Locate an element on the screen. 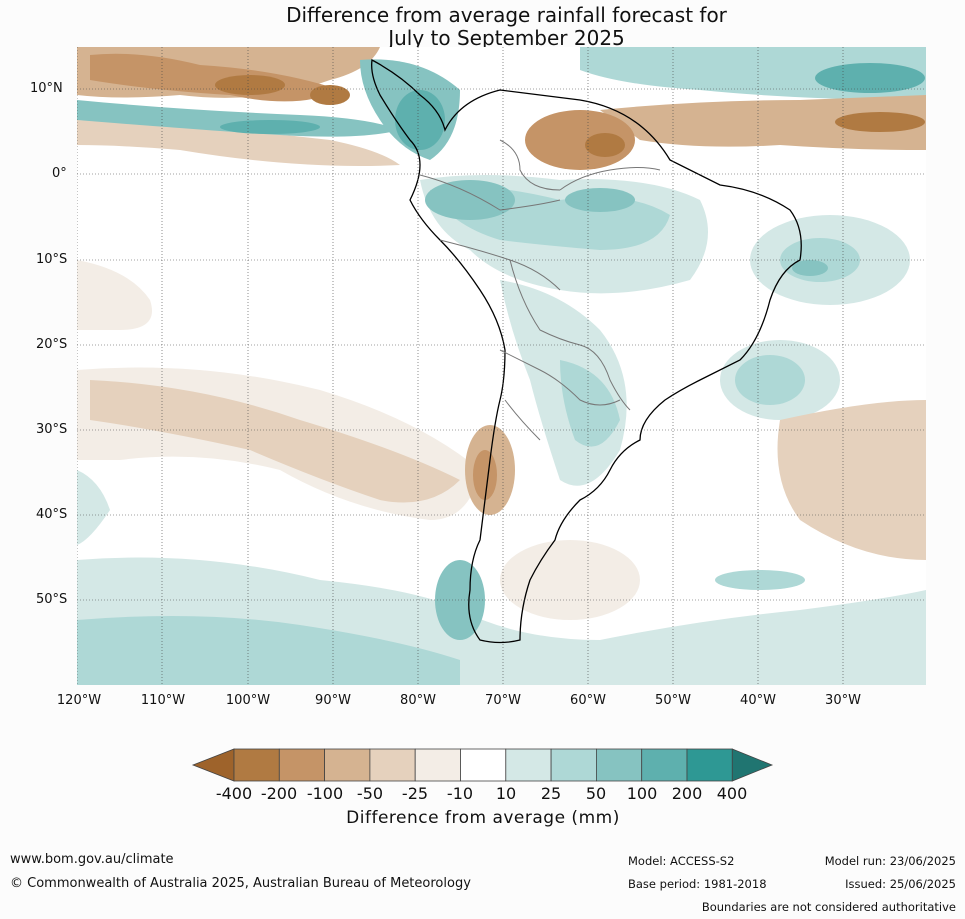 Image resolution: width=965 pixels, height=919 pixels. colorbar-tick: -25 is located at coordinates (415, 793).